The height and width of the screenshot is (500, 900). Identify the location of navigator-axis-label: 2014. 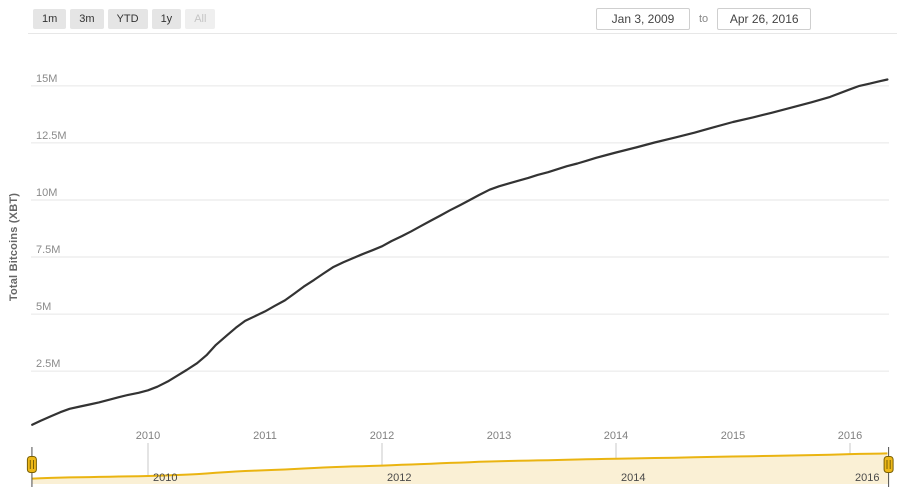
(633, 478).